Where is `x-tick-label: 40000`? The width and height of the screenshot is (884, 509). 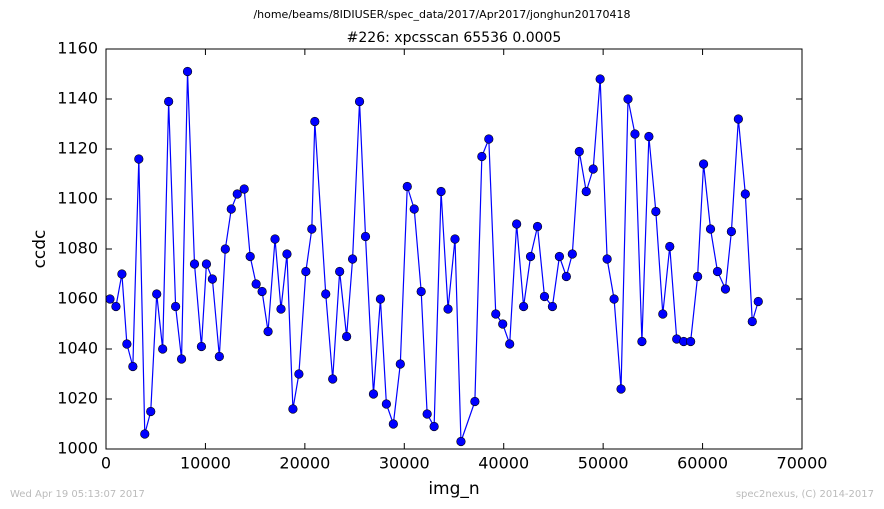 x-tick-label: 40000 is located at coordinates (503, 463).